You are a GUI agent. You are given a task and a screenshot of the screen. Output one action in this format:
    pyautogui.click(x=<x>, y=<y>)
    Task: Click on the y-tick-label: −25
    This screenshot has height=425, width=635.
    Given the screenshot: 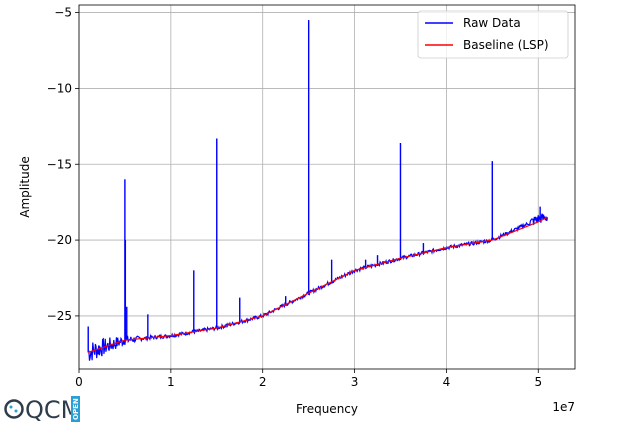 What is the action you would take?
    pyautogui.click(x=59, y=316)
    